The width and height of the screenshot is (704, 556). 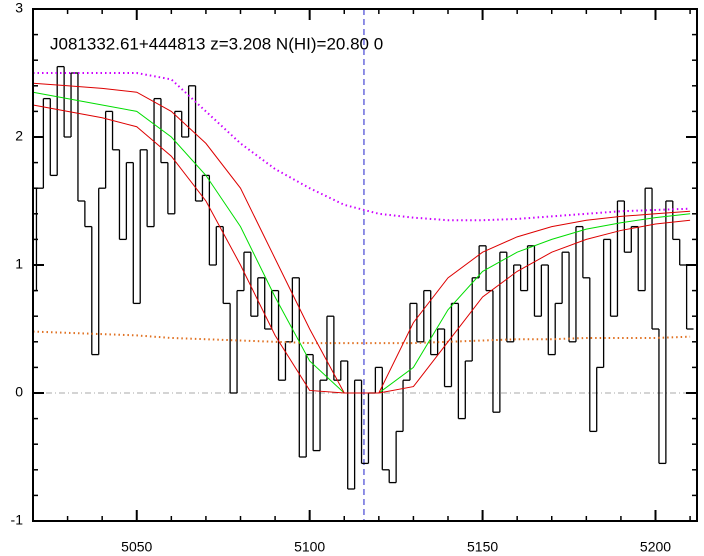 I want to click on y-tick-label: 1, so click(x=19, y=264).